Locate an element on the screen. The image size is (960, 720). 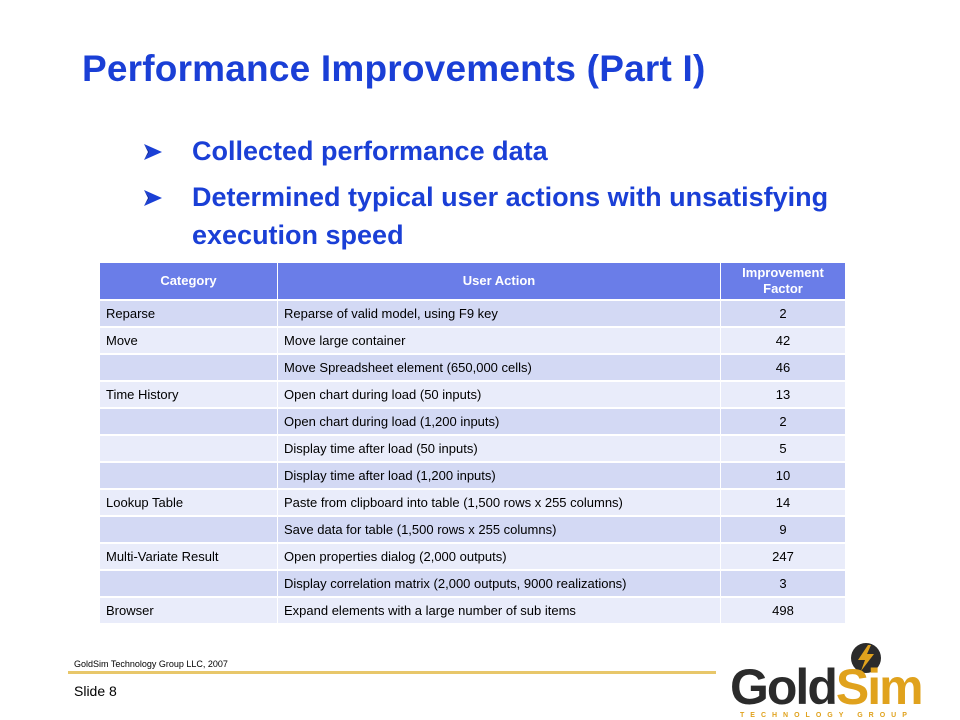
table-row: Open chart during load (1,200 inputs) 2 is located at coordinates (473, 422).